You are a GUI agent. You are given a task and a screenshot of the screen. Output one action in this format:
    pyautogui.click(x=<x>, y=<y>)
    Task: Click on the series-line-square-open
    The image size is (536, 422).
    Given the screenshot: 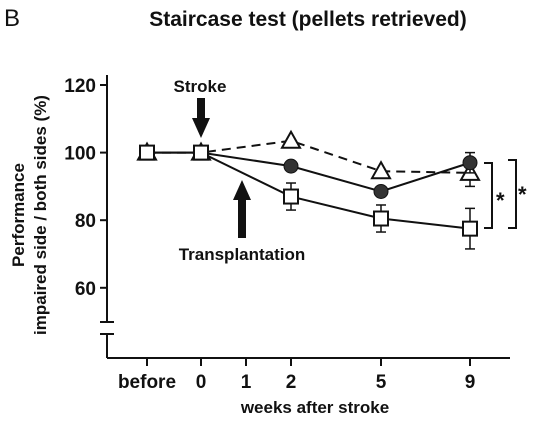 What is the action you would take?
    pyautogui.click(x=309, y=190)
    